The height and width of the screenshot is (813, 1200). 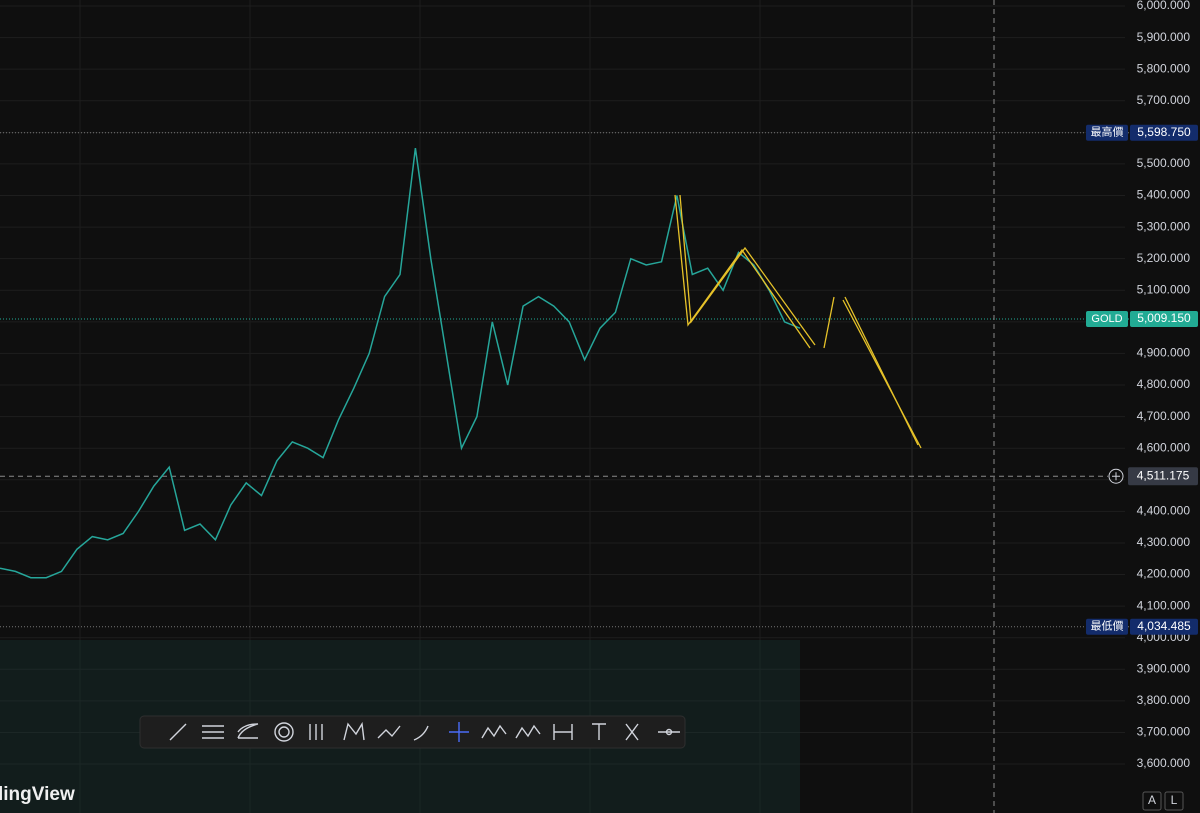 What do you see at coordinates (1164, 668) in the screenshot?
I see `y-tick-label: 3,900.000` at bounding box center [1164, 668].